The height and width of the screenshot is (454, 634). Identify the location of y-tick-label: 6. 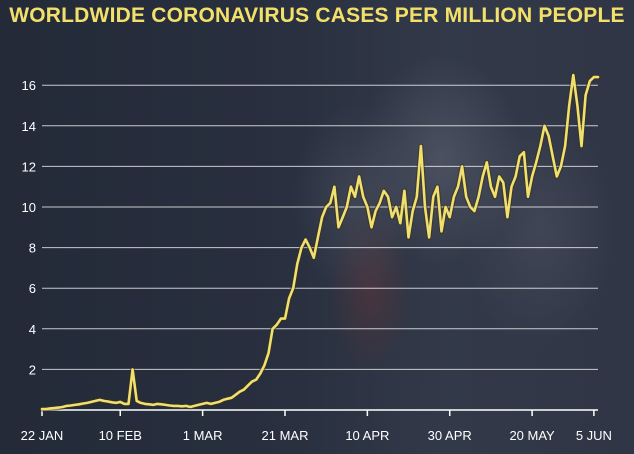
(32, 288).